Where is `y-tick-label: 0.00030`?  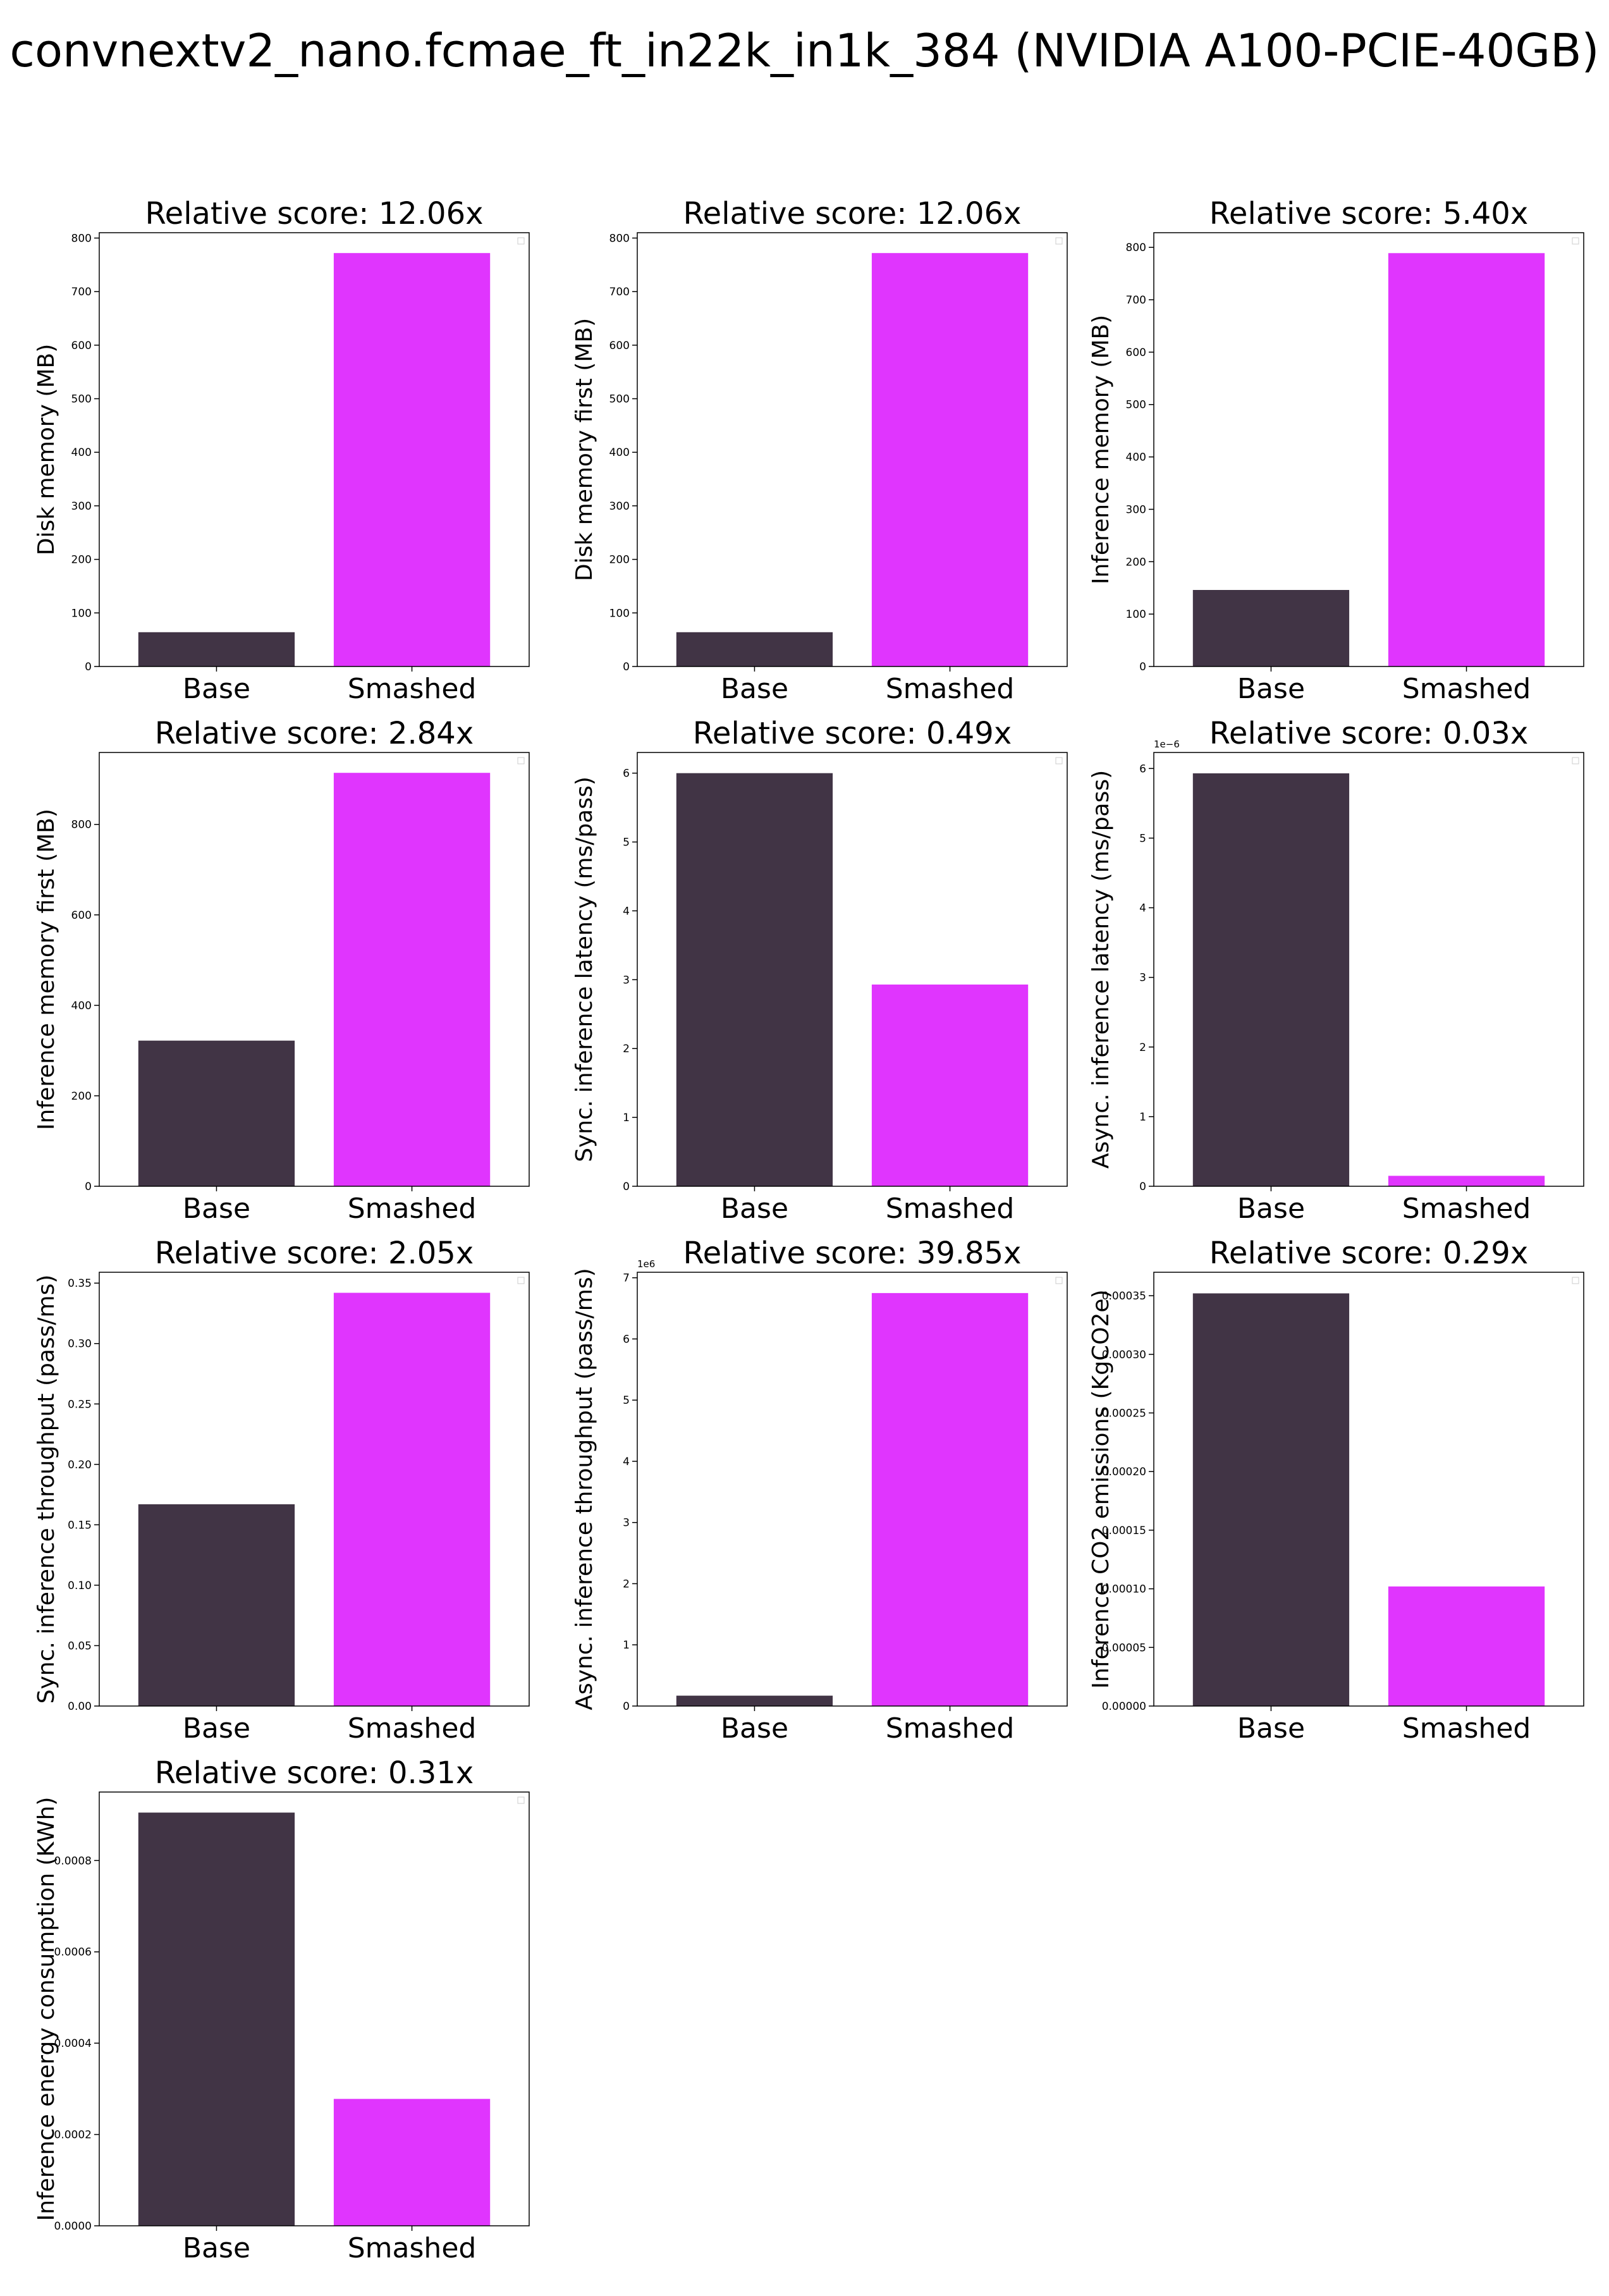 y-tick-label: 0.00030 is located at coordinates (1124, 1355).